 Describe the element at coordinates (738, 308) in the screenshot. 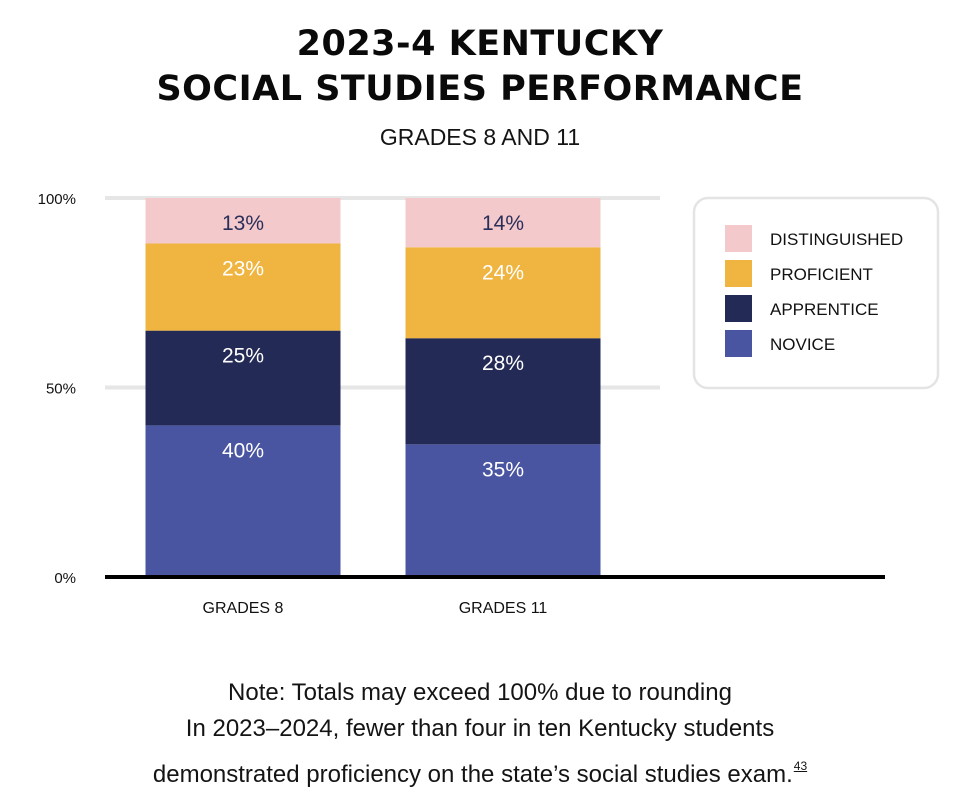

I see `legend-swatch-apprentice` at that location.